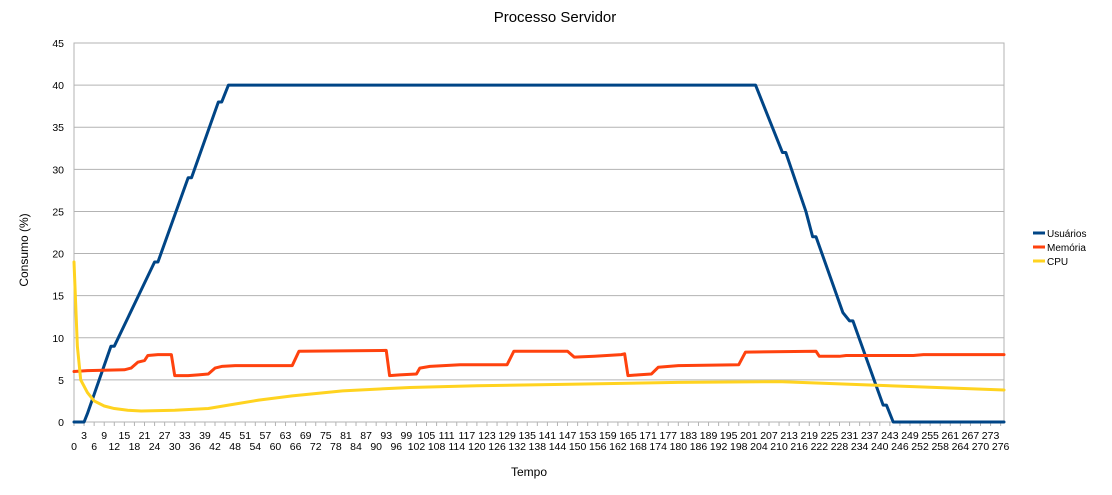  Describe the element at coordinates (61, 423) in the screenshot. I see `y-tick-label: 0` at that location.